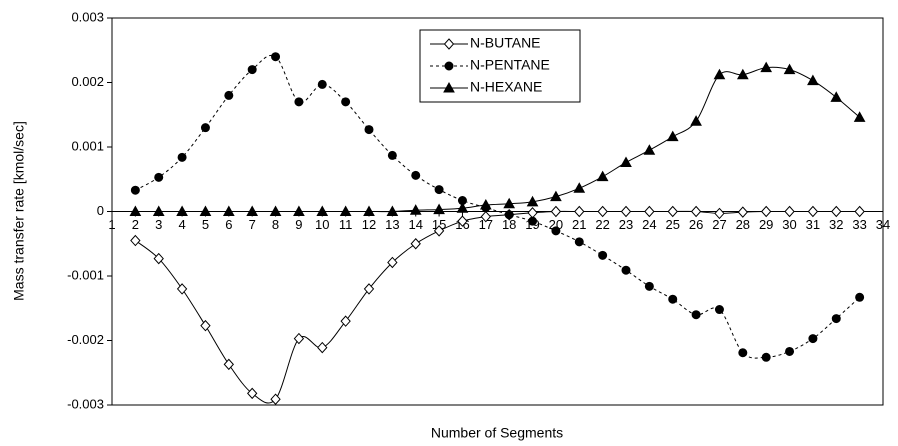  Describe the element at coordinates (392, 224) in the screenshot. I see `x-tick-label: 13` at that location.